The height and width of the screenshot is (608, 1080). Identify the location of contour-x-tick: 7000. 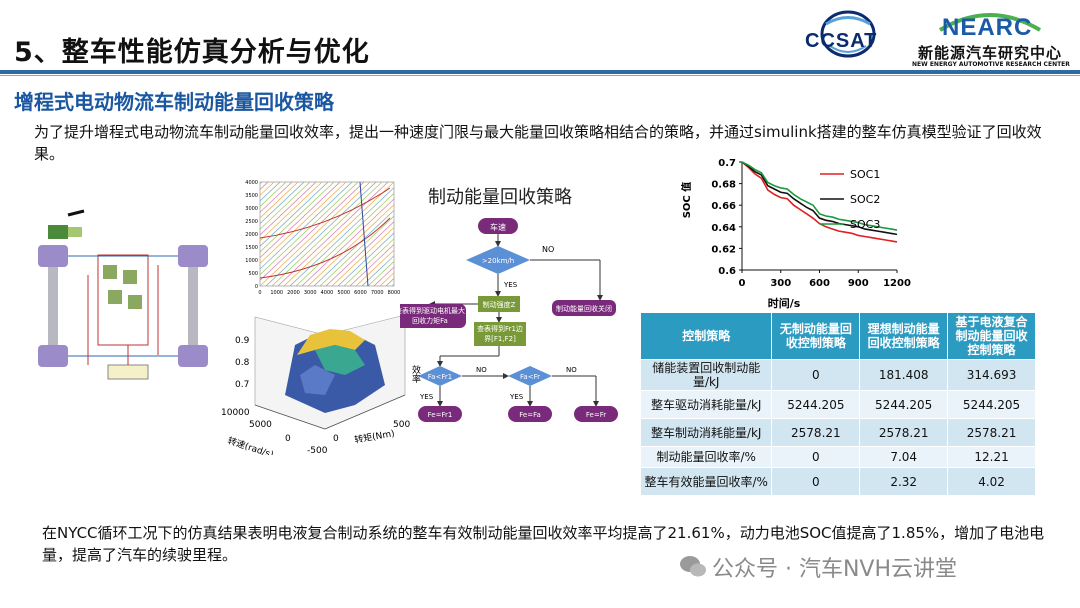
(377, 293).